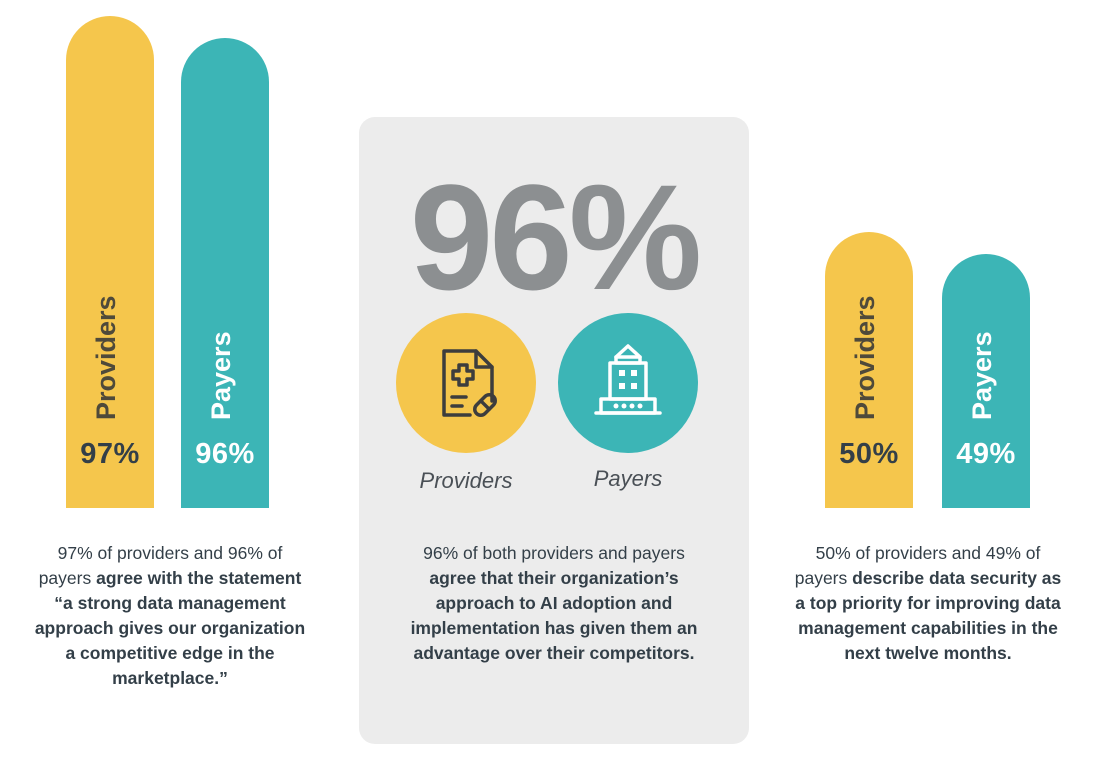 The width and height of the screenshot is (1093, 761). I want to click on payers-icon-label: Payers, so click(628, 478).